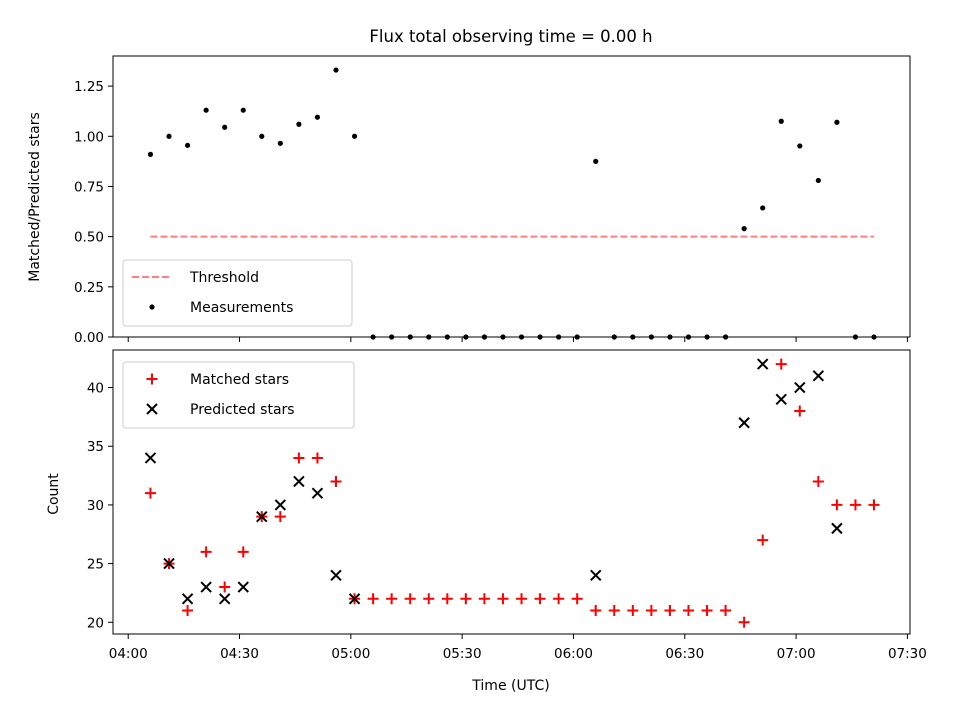 The image size is (960, 720). I want to click on y-tick-label: 0.50, so click(89, 238).